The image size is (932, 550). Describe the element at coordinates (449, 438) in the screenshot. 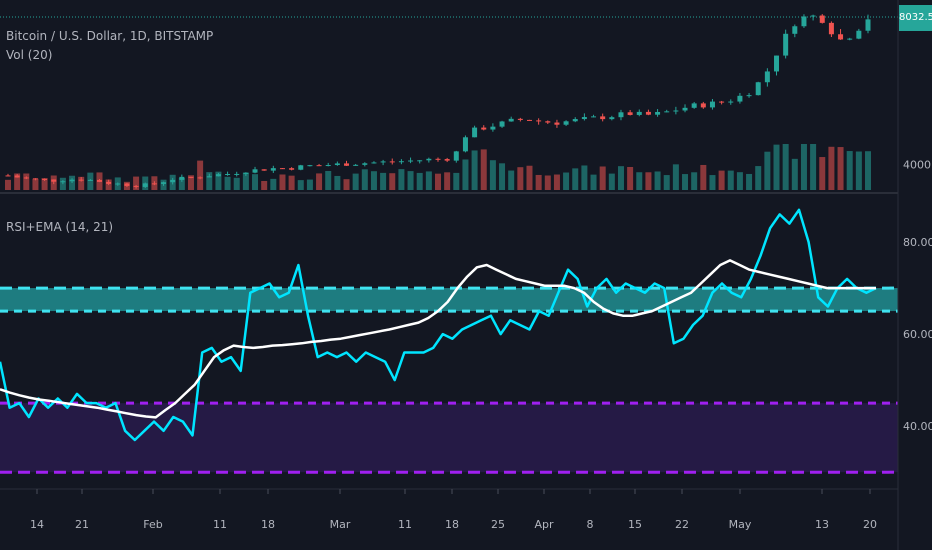

I see `lower-band-fill` at that location.